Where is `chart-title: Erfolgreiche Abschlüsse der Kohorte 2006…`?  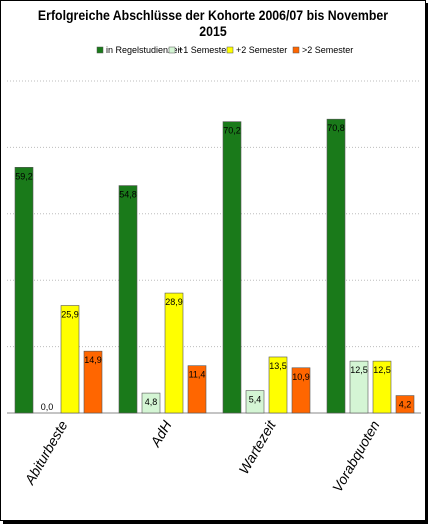 chart-title: Erfolgreiche Abschlüsse der Kohorte 2006… is located at coordinates (213, 23).